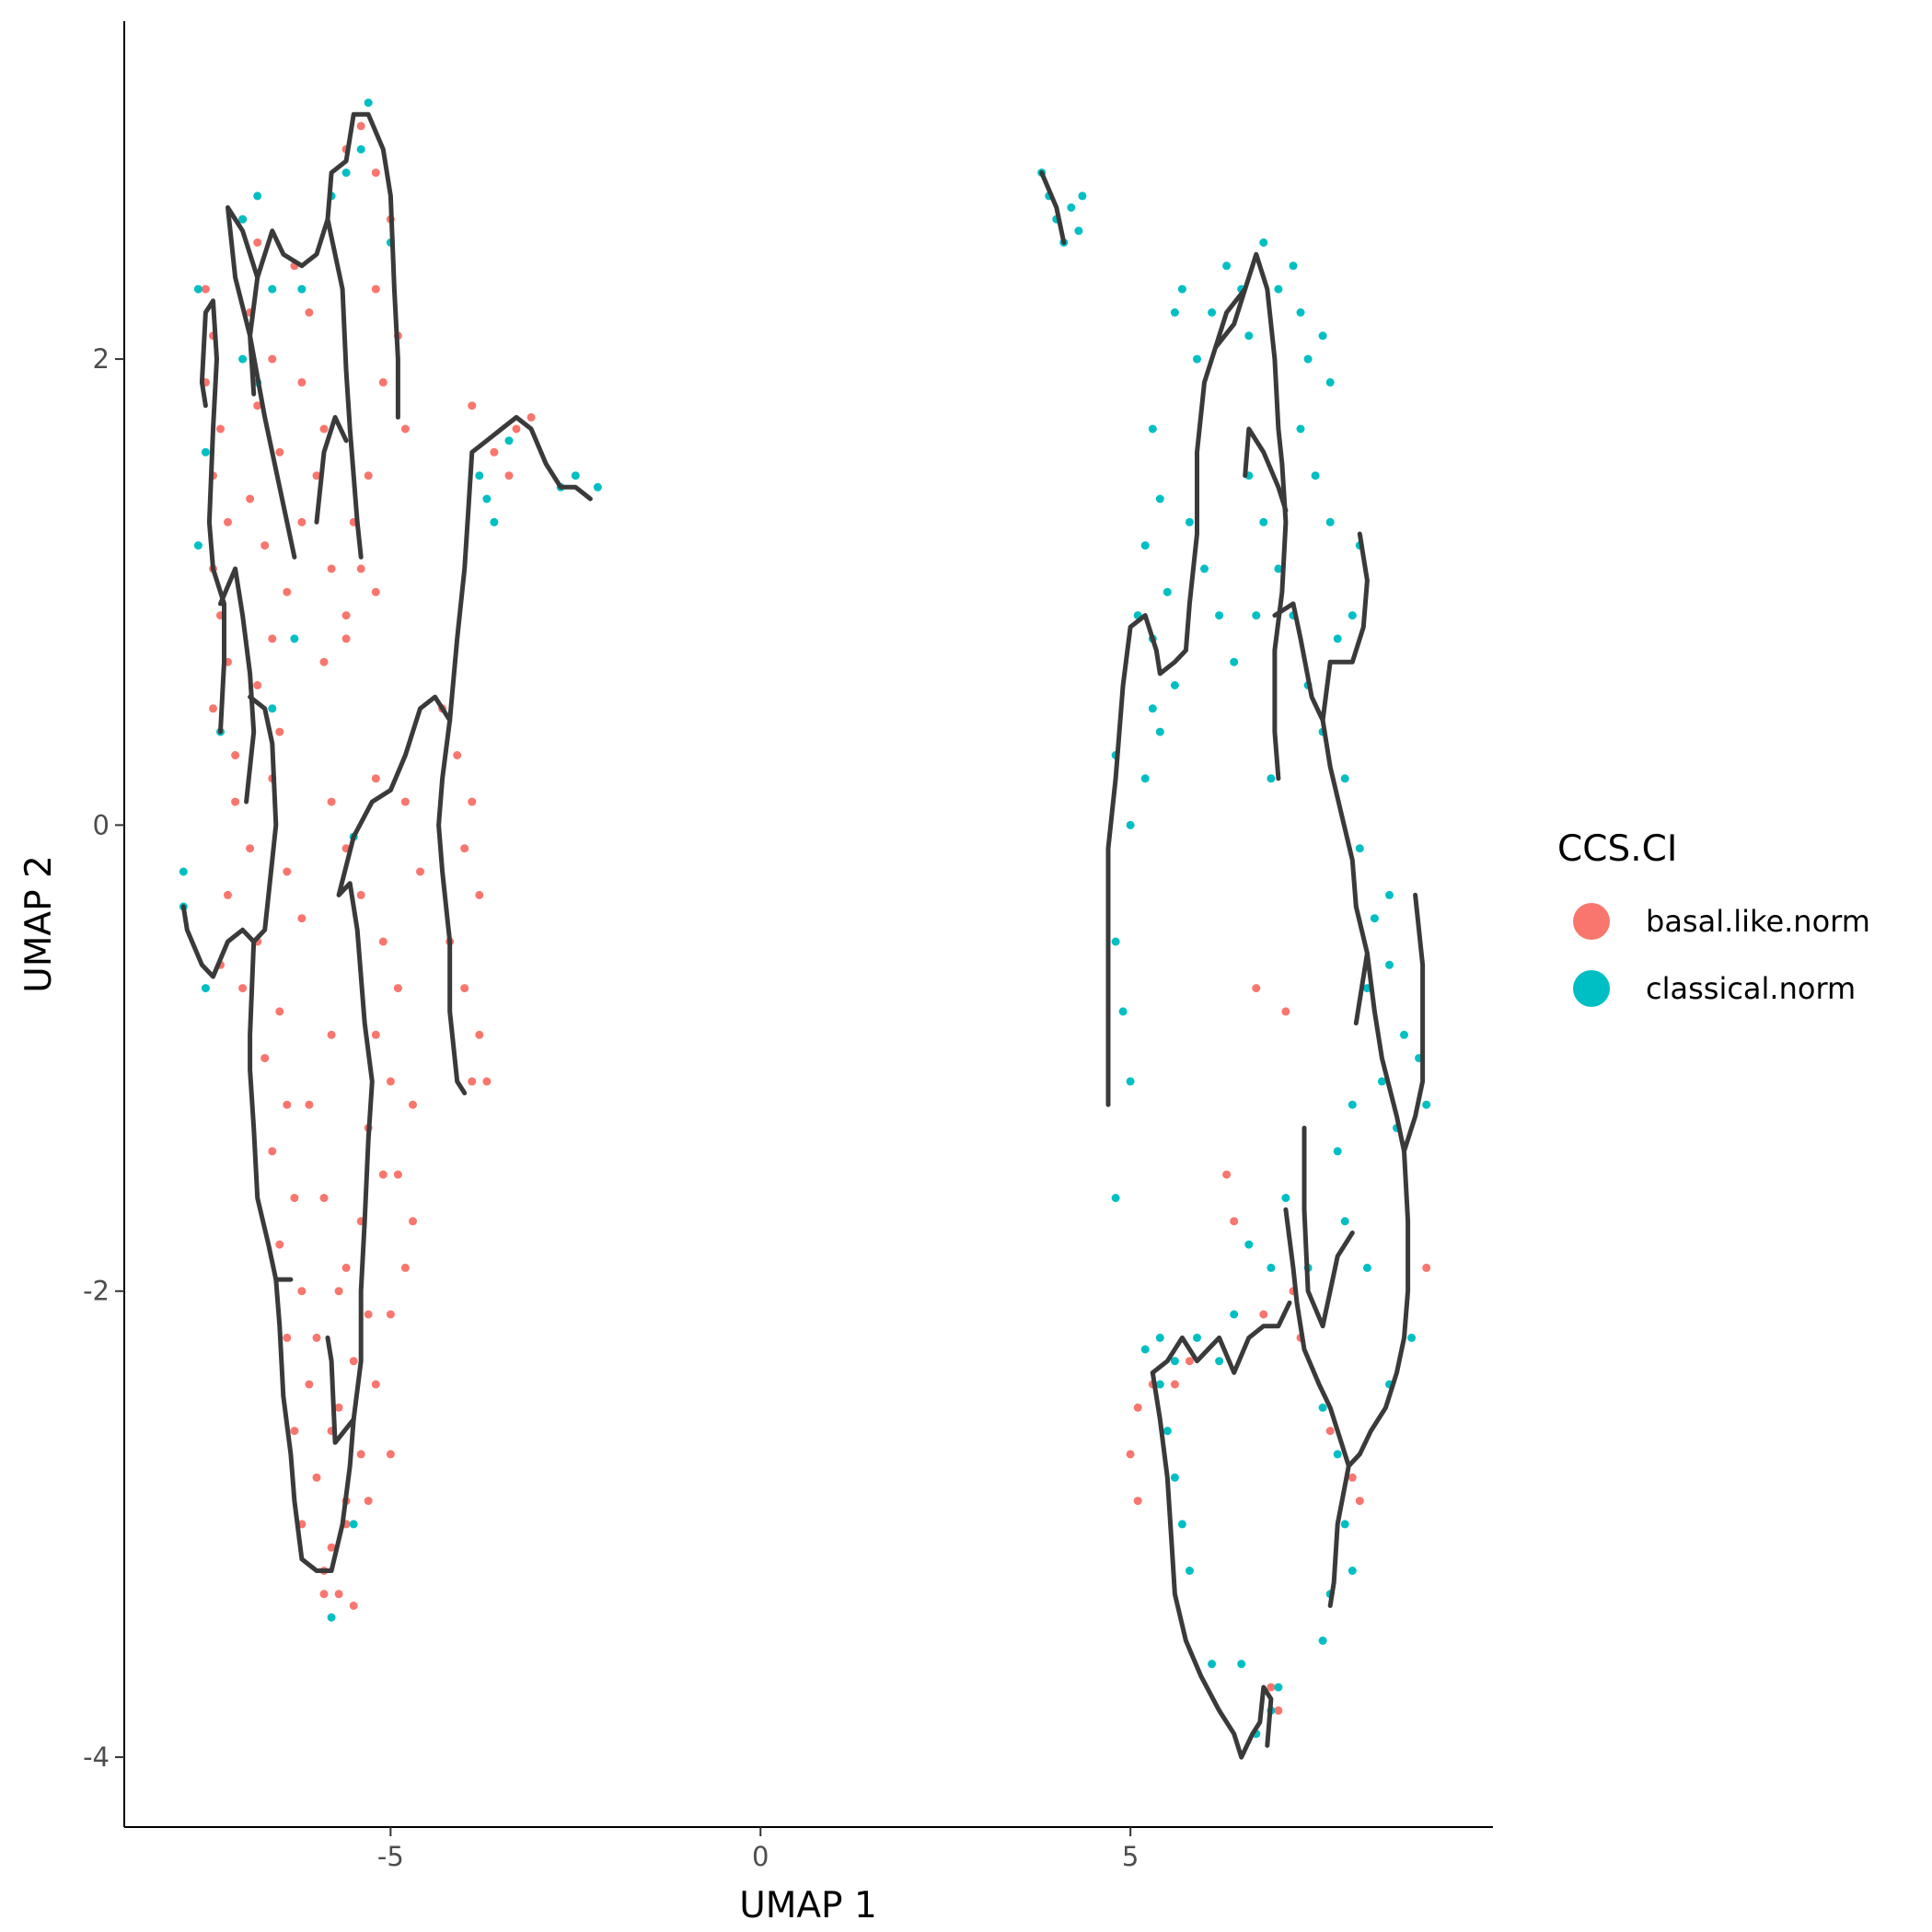  I want to click on legend-label-basal: basal.like.norm, so click(1758, 922).